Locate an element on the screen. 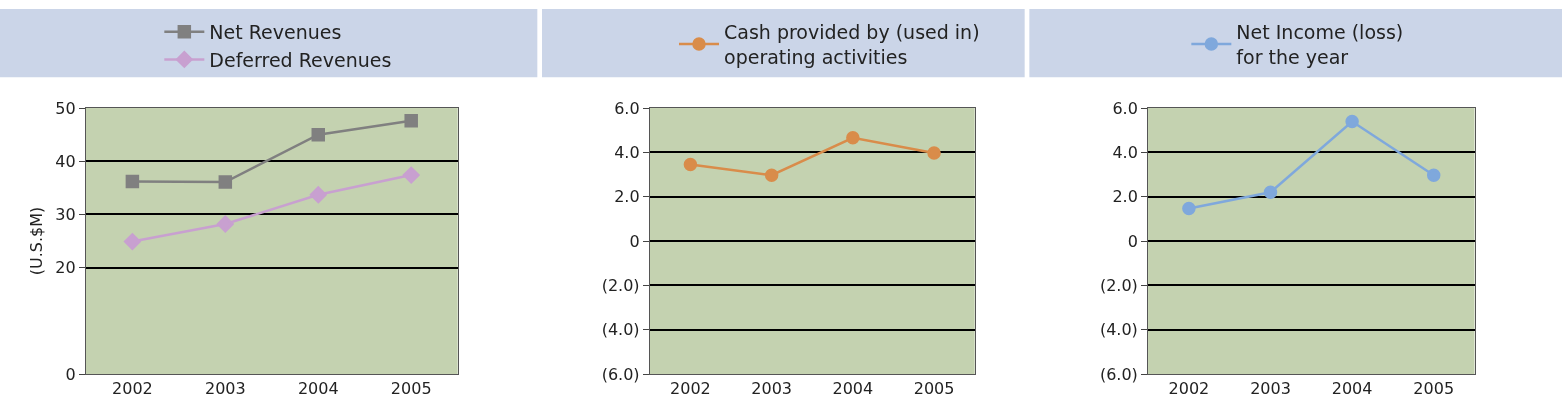 Image resolution: width=1562 pixels, height=409 pixels. y-tick-label: 50 is located at coordinates (65, 108).